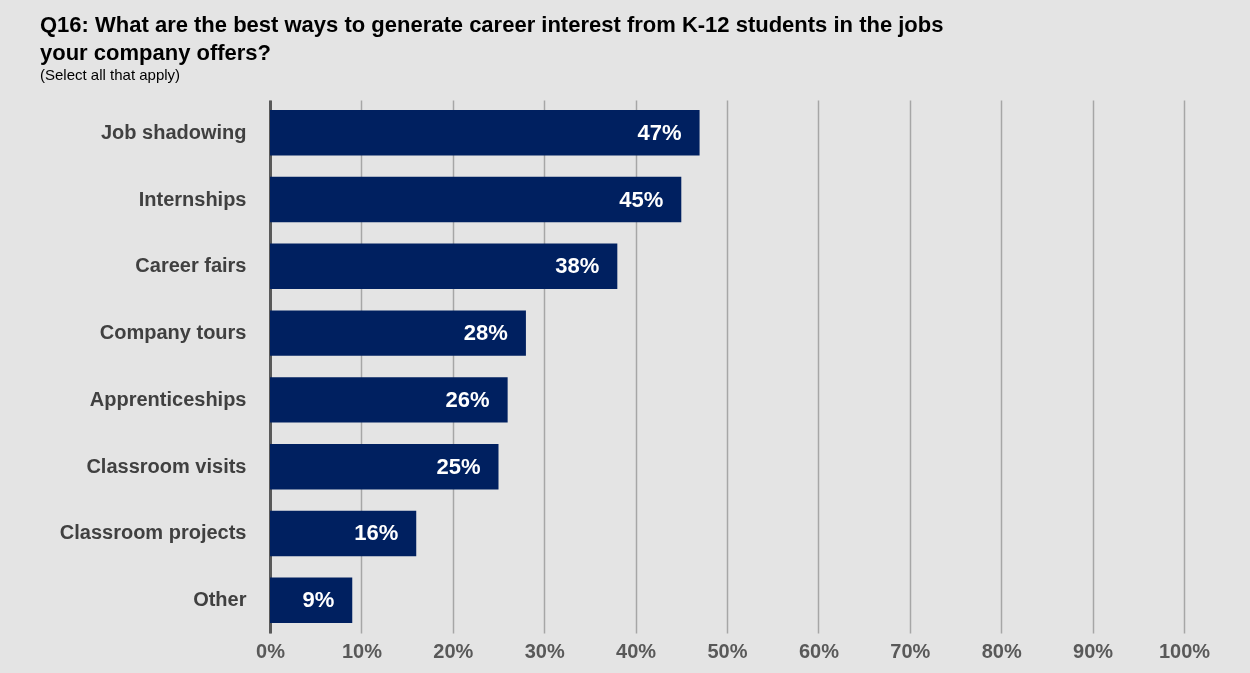 This screenshot has width=1250, height=673. What do you see at coordinates (173, 332) in the screenshot?
I see `y-tick-label: Company tours` at bounding box center [173, 332].